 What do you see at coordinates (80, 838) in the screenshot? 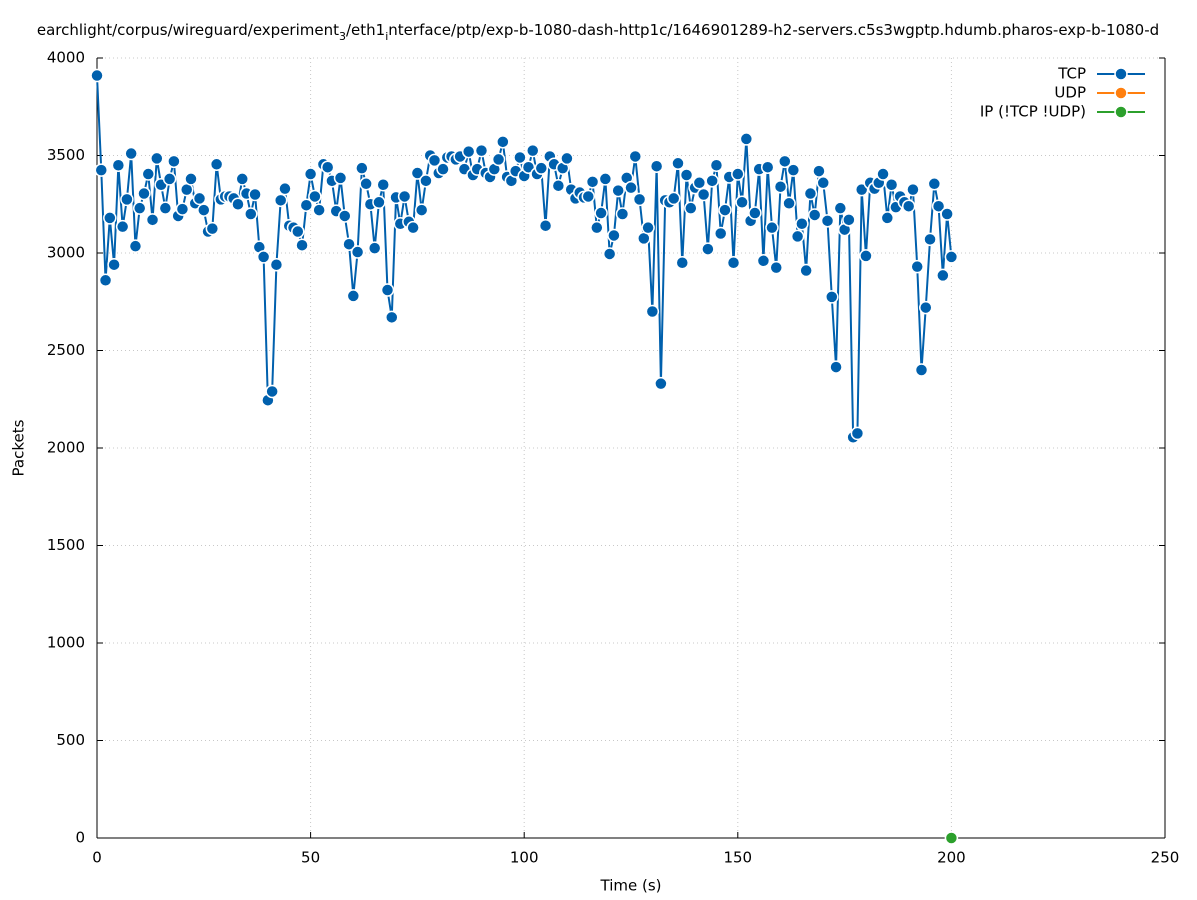
I see `y-tick-label: 0` at bounding box center [80, 838].